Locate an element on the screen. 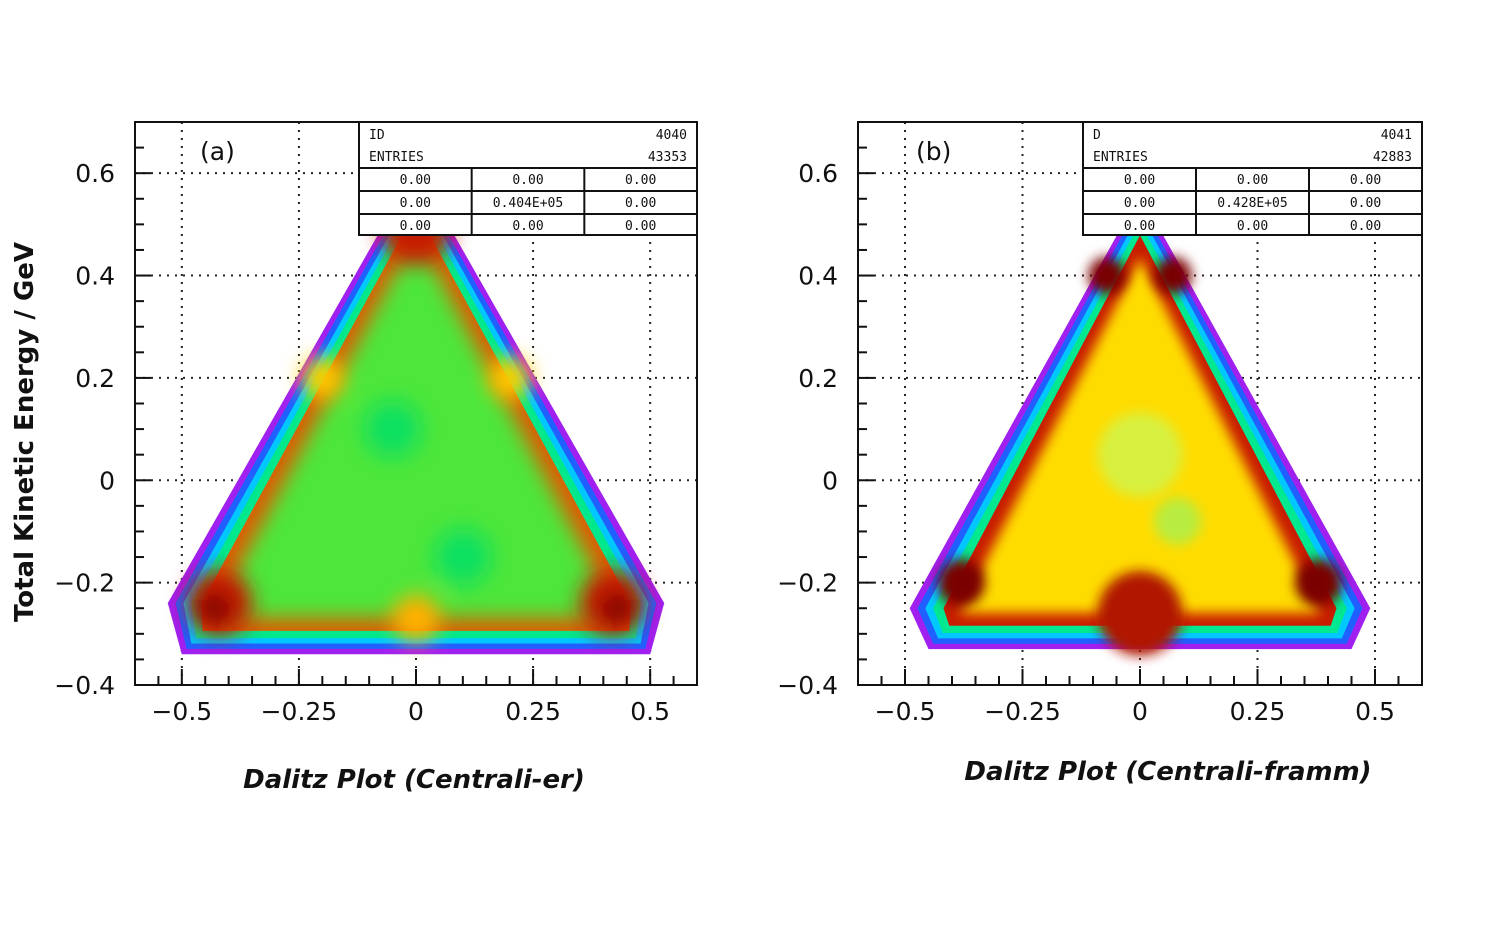  panel-label-b: (b) is located at coordinates (933, 151).